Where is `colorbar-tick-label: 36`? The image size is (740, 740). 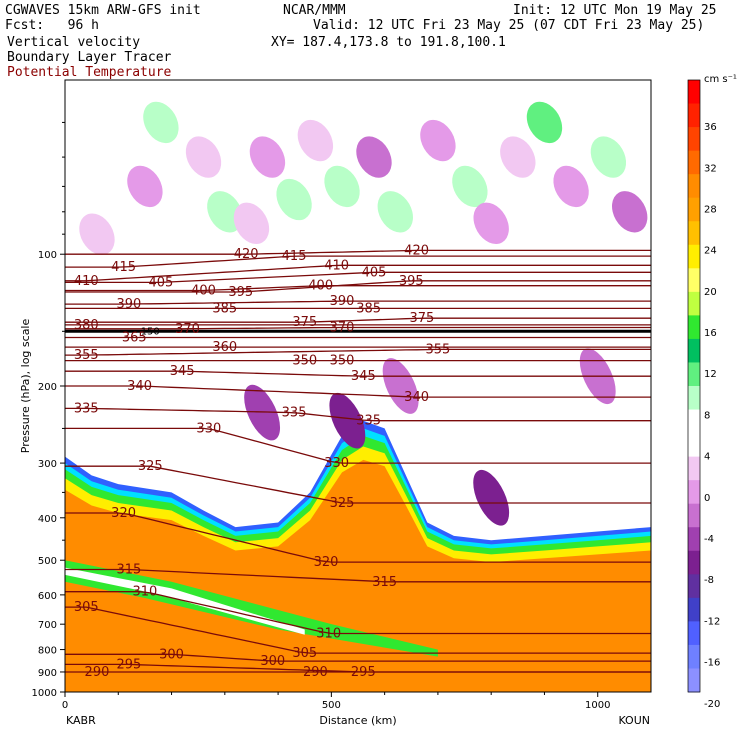 colorbar-tick-label: 36 is located at coordinates (710, 127).